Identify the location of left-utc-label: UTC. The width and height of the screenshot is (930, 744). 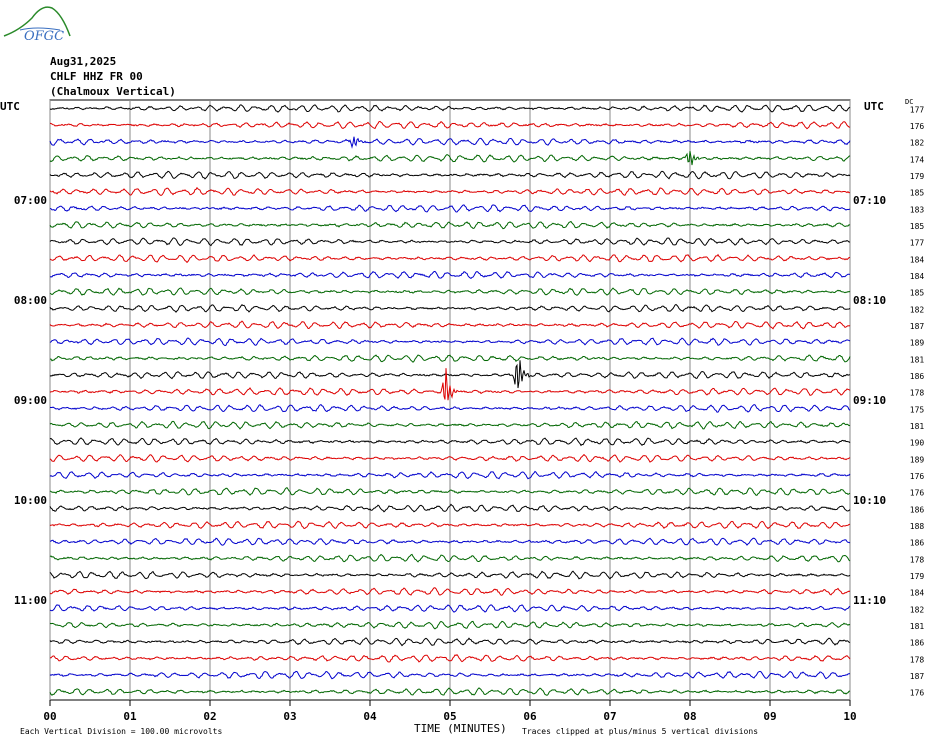
(10, 106).